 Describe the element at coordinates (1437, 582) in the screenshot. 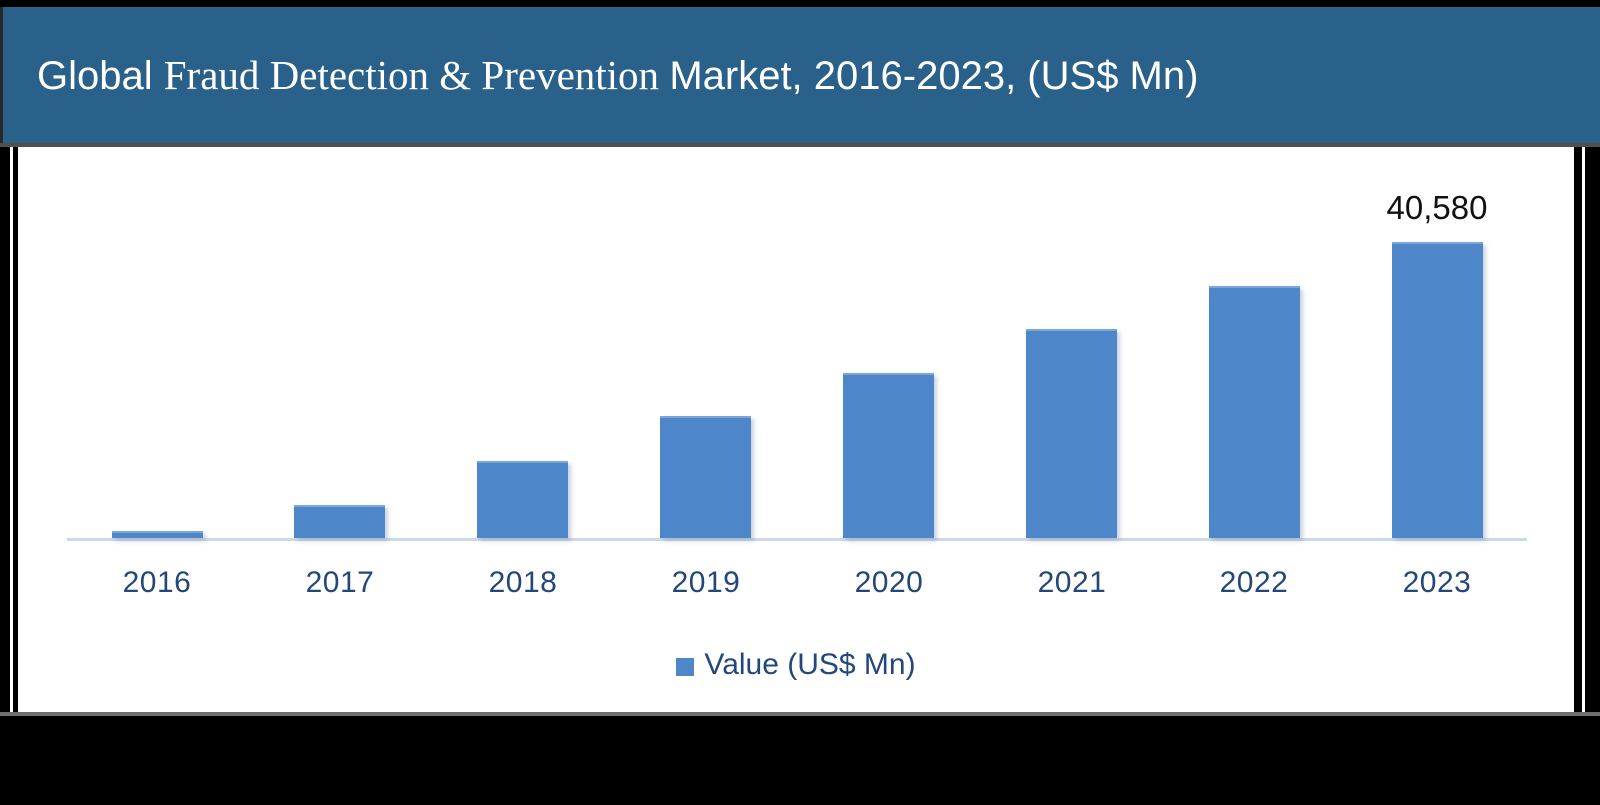

I see `x-tick-label-2023: 2023` at that location.